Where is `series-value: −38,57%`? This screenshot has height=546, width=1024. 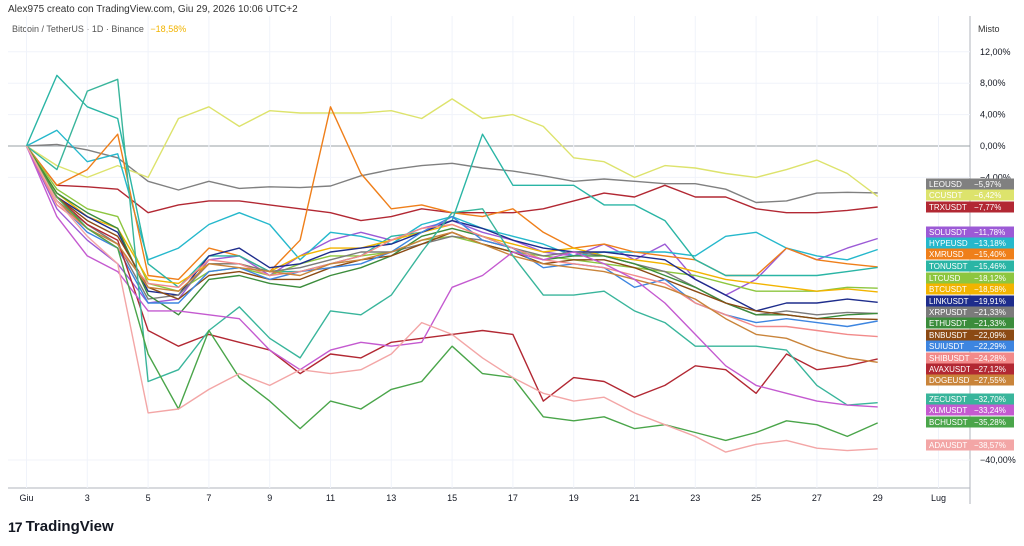 series-value: −38,57% is located at coordinates (990, 445).